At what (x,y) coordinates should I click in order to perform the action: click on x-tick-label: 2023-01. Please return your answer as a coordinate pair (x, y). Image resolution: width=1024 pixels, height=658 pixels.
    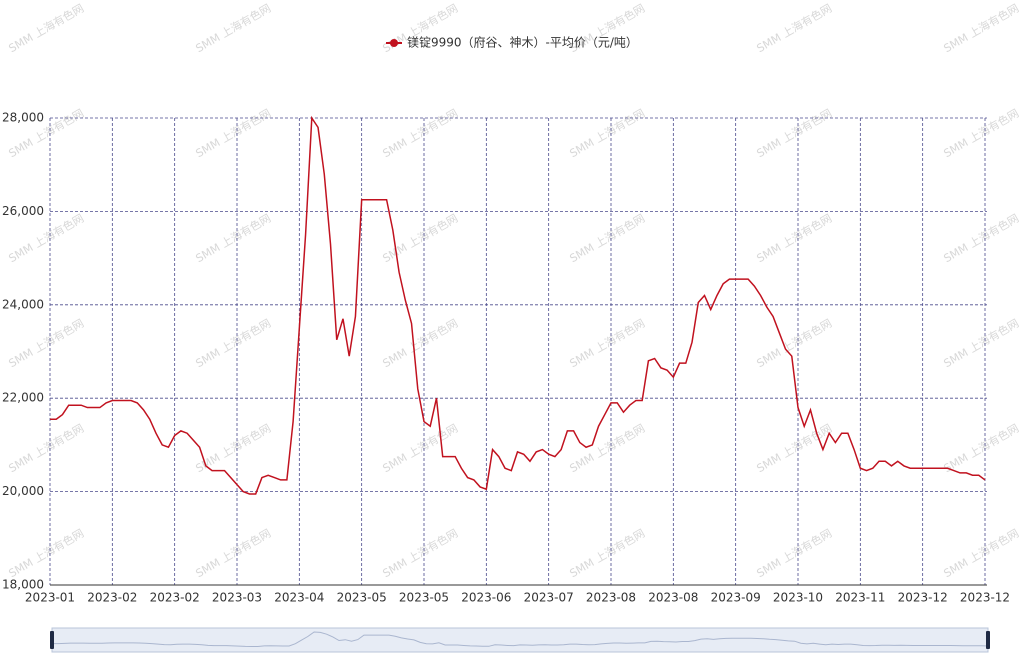
    Looking at the image, I should click on (50, 598).